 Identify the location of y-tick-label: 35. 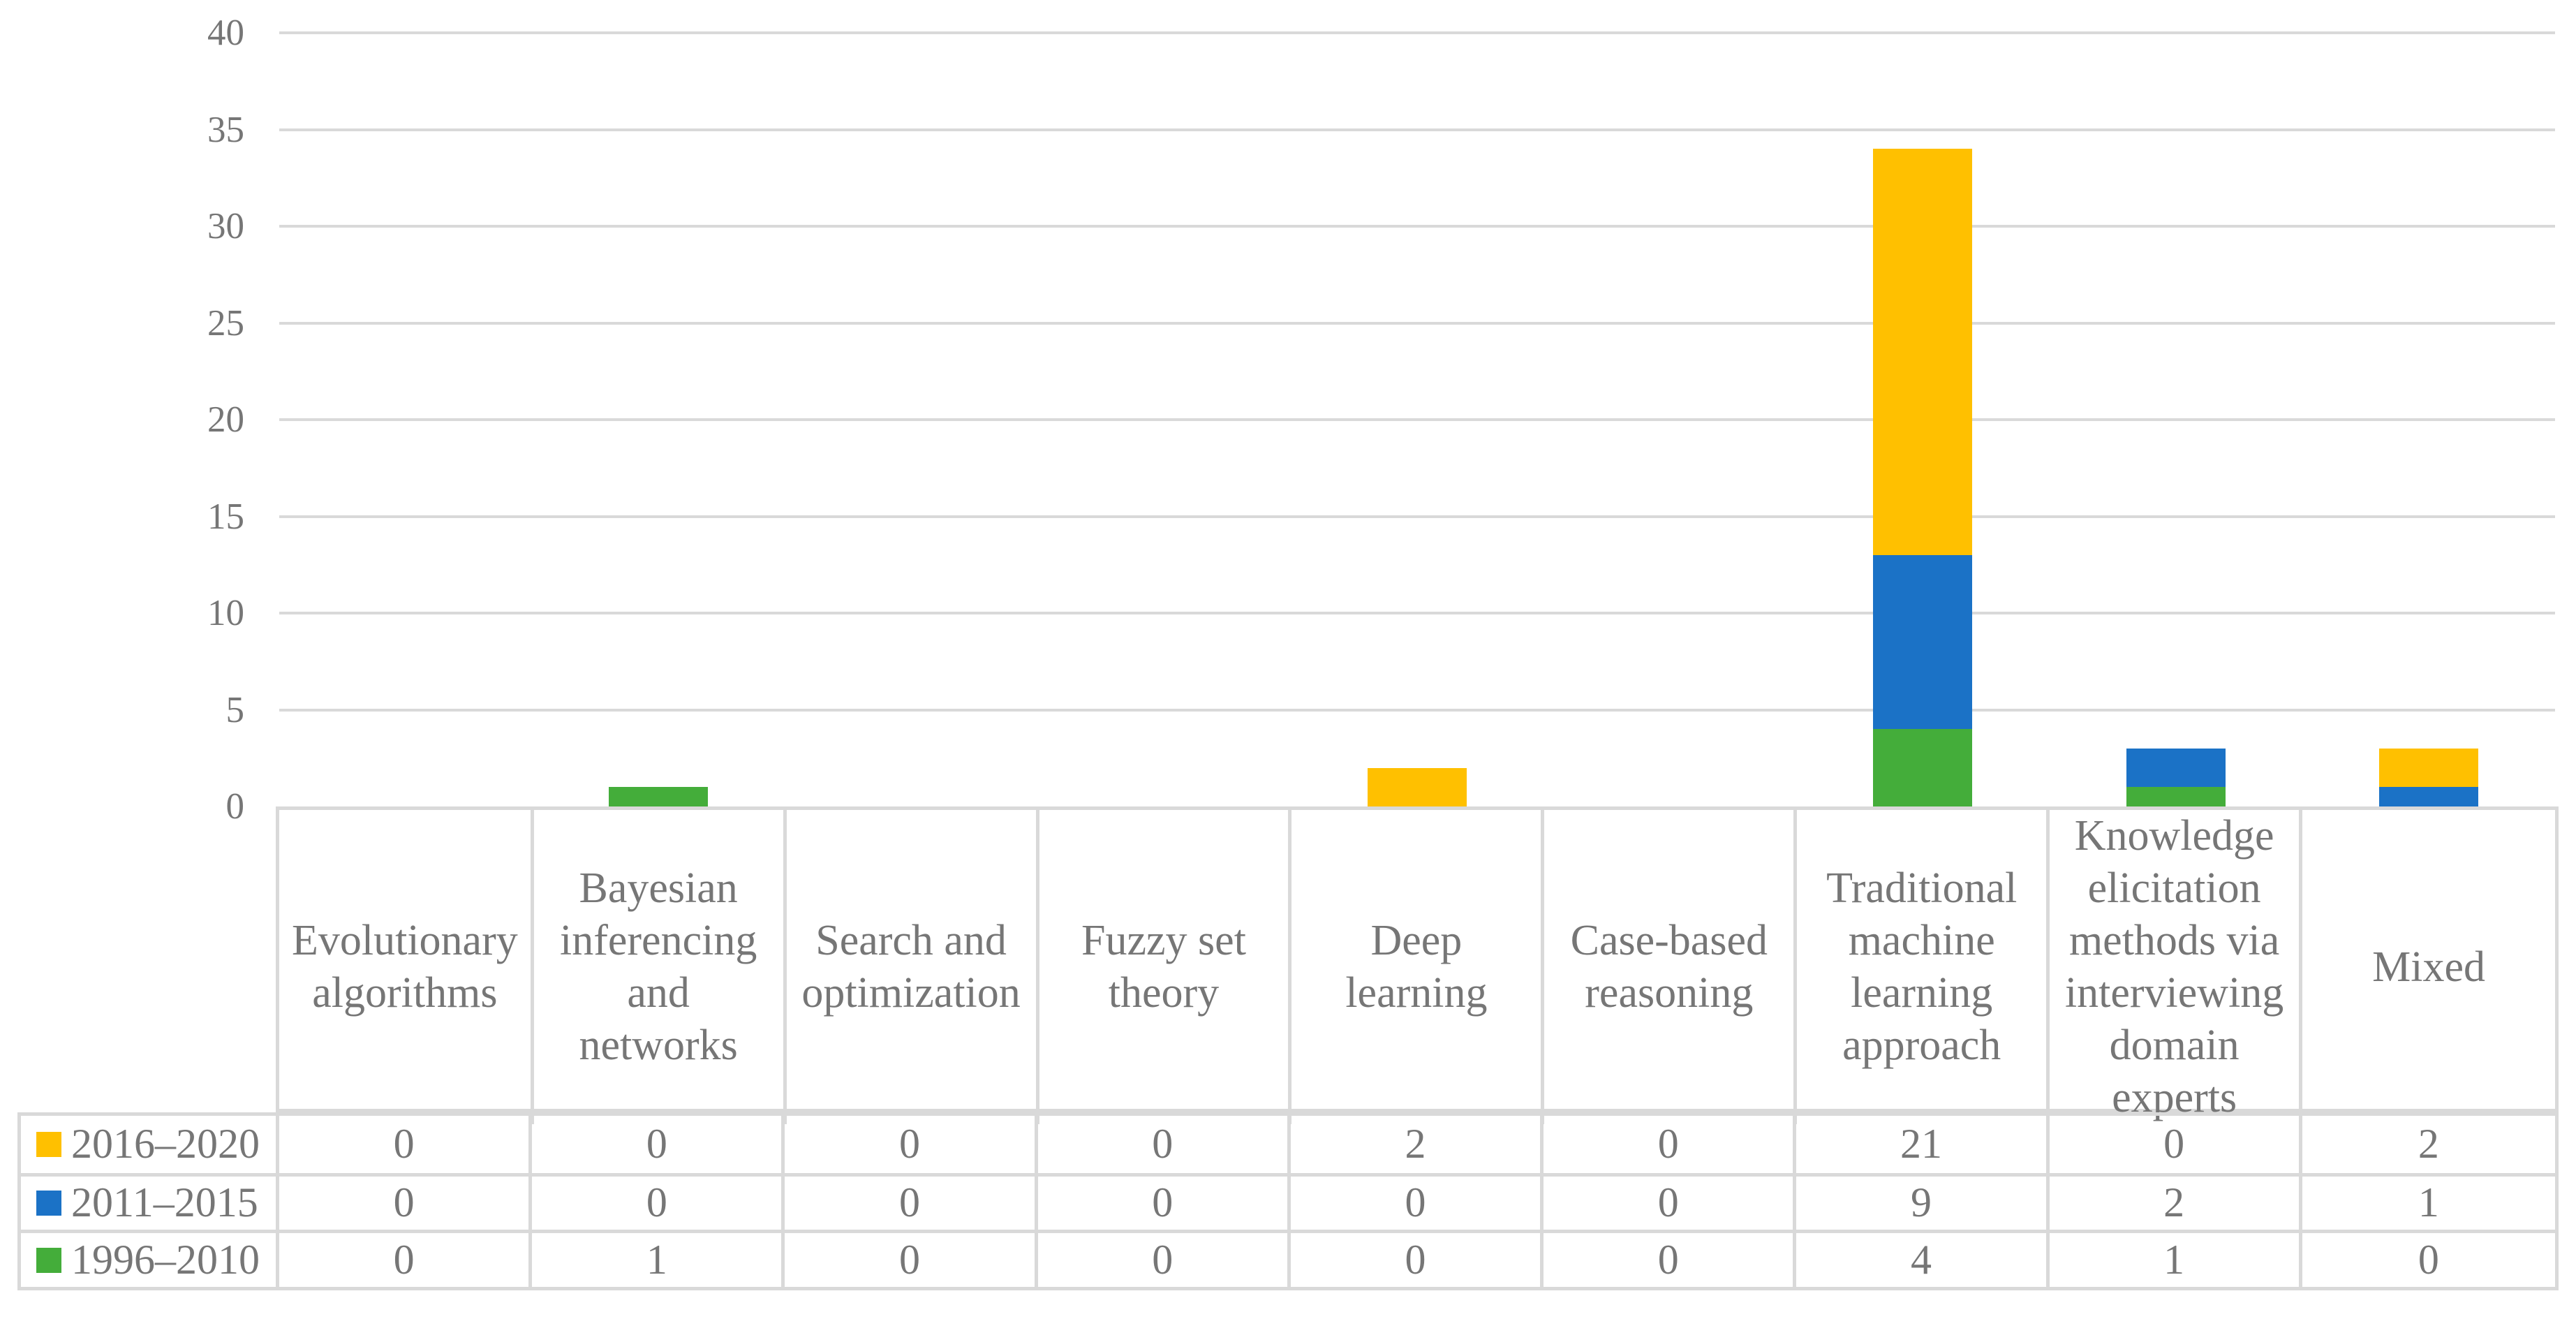
(225, 129).